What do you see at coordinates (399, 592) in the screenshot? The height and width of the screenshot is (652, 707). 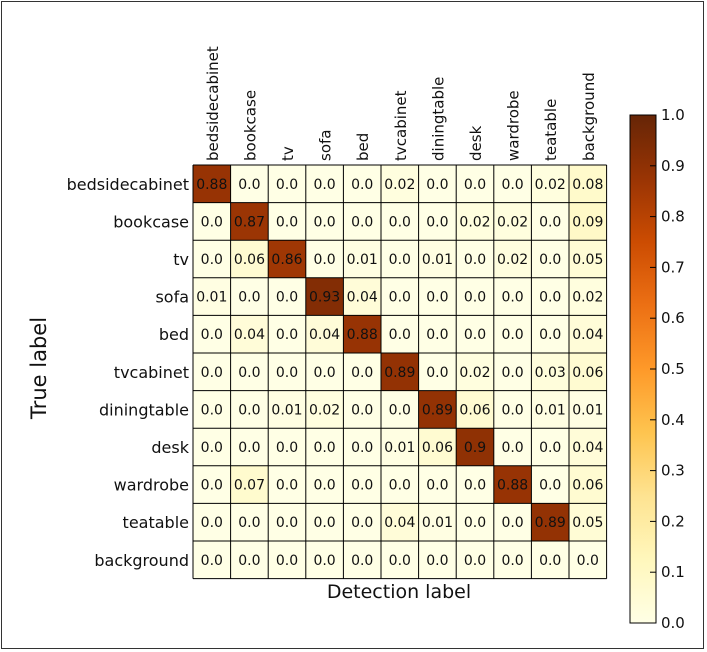 I see `x-axis-label: Detection label` at bounding box center [399, 592].